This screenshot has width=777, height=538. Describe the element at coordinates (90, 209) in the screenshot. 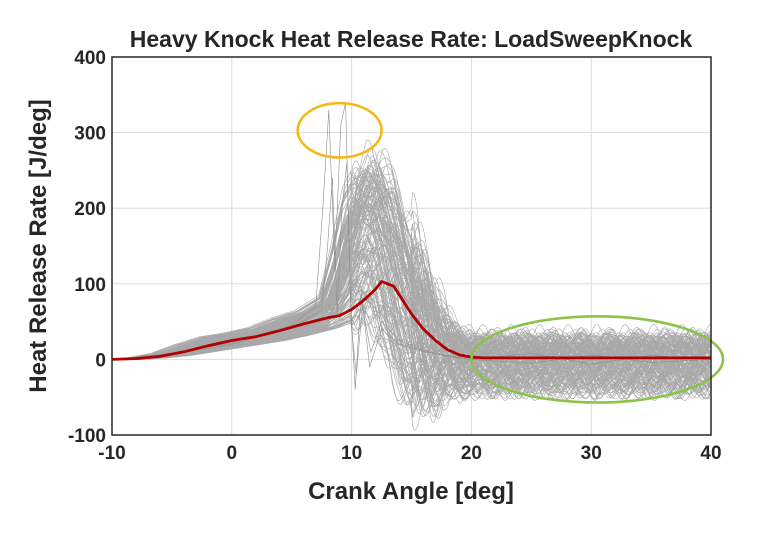

I see `y-tick-label: 200` at that location.